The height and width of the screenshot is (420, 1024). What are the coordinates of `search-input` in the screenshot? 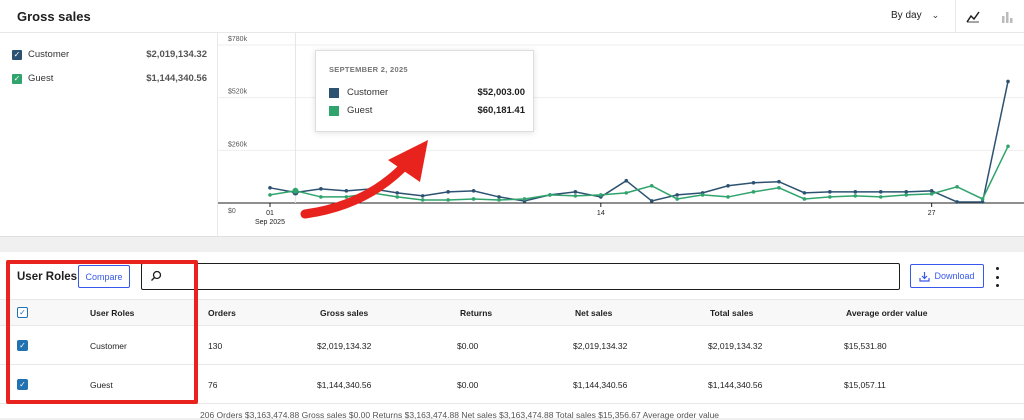 It's located at (520, 276).